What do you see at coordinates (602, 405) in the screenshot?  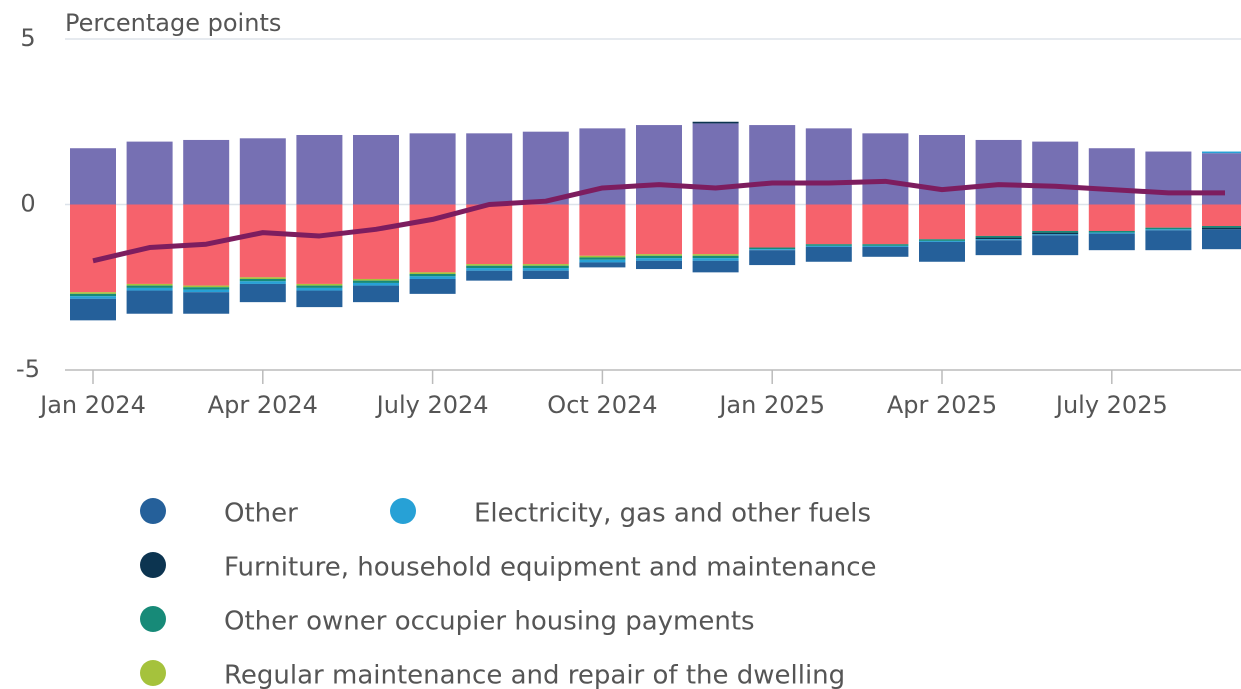 I see `x-tick-label: Oct 2024` at bounding box center [602, 405].